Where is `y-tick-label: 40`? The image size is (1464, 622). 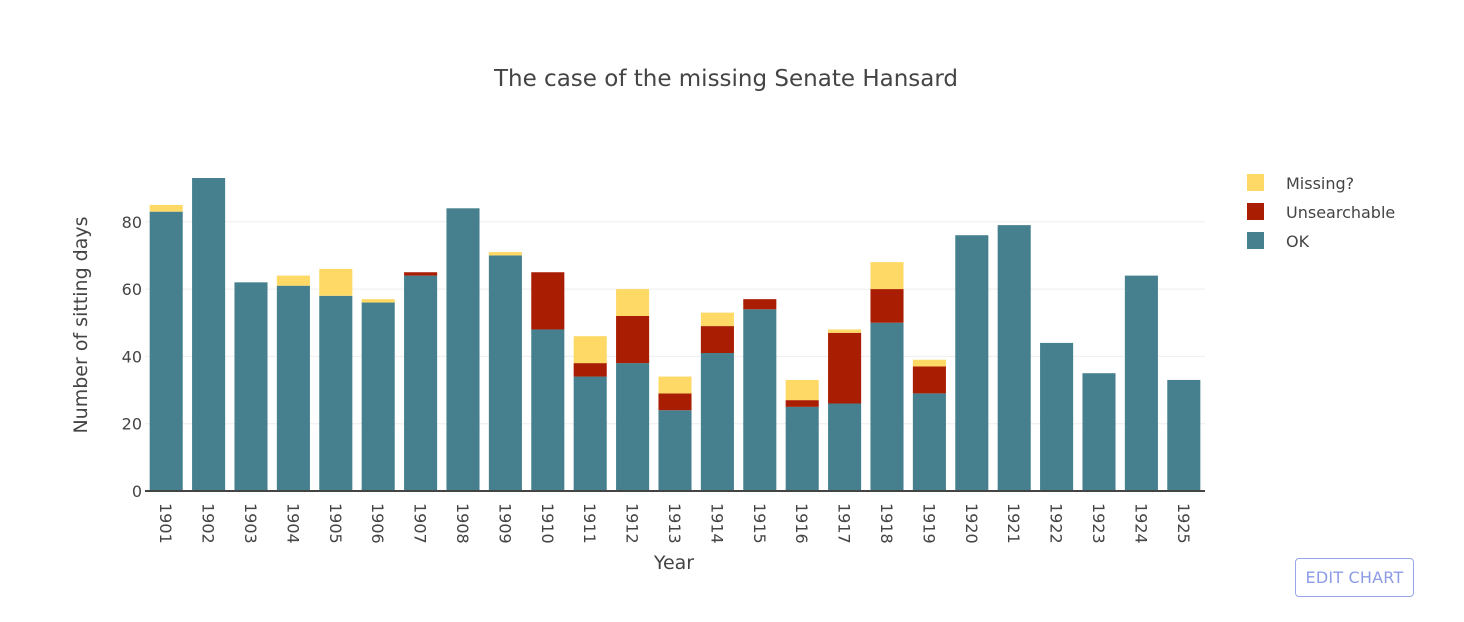 y-tick-label: 40 is located at coordinates (132, 356).